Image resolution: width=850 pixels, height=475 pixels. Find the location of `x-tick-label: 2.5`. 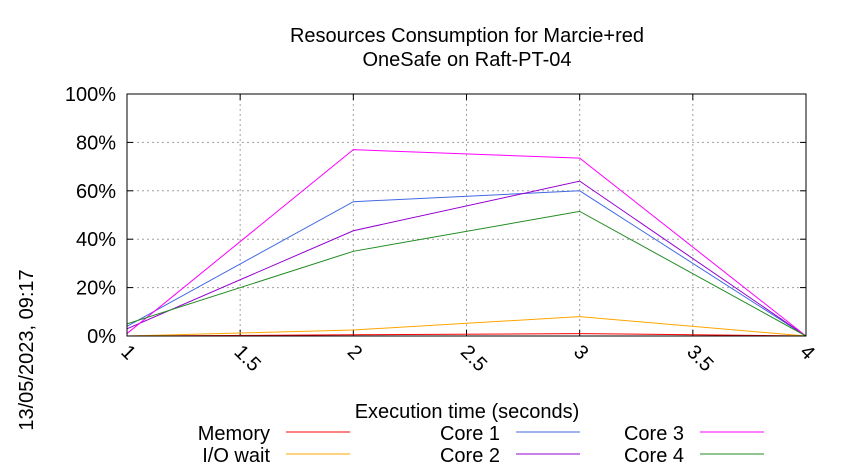

x-tick-label: 2.5 is located at coordinates (473, 358).